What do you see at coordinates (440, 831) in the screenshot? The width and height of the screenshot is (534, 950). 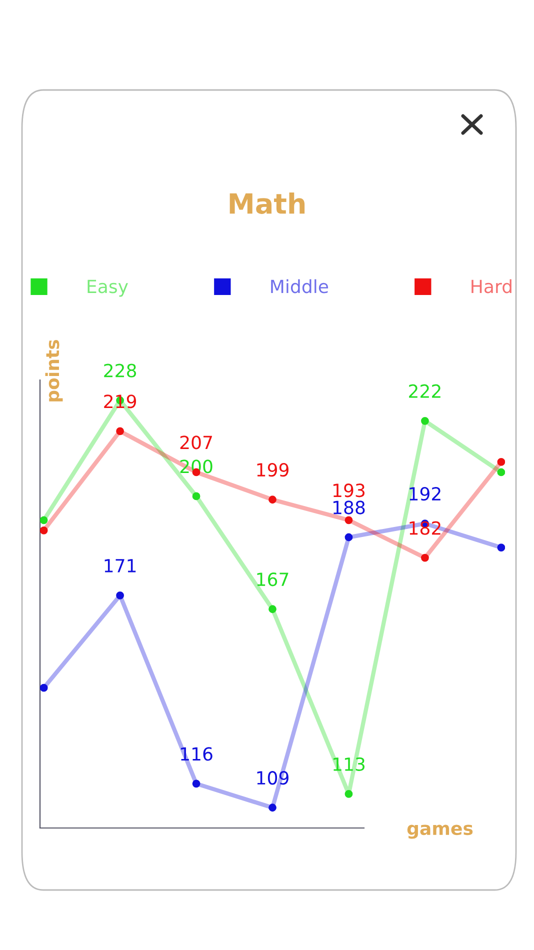 I see `x-axis-title: games` at bounding box center [440, 831].